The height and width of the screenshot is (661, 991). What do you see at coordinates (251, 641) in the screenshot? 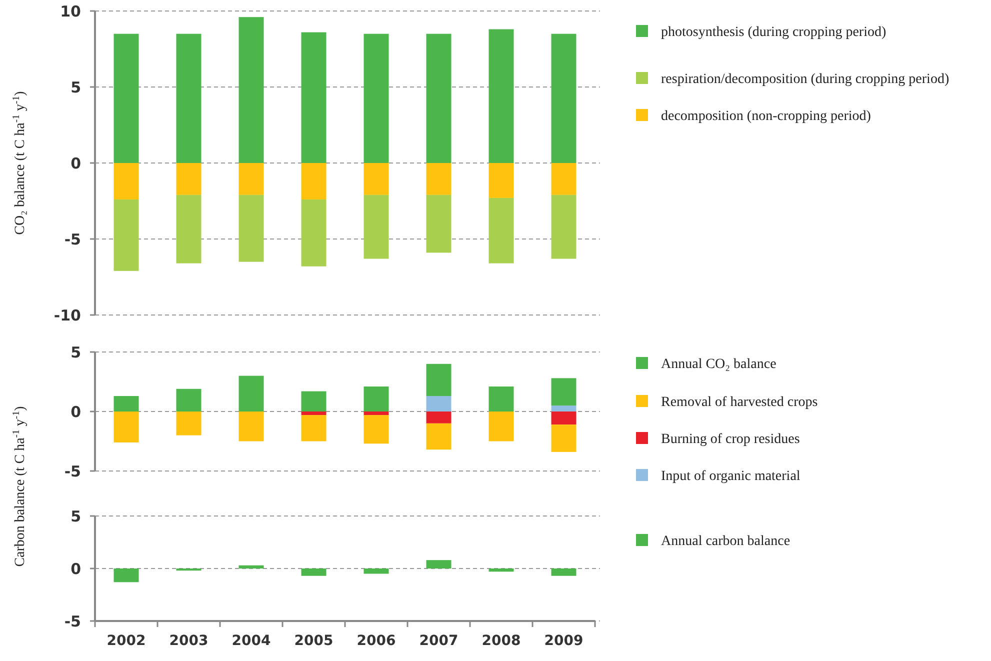
I see `x-tick-label: 2004` at bounding box center [251, 641].